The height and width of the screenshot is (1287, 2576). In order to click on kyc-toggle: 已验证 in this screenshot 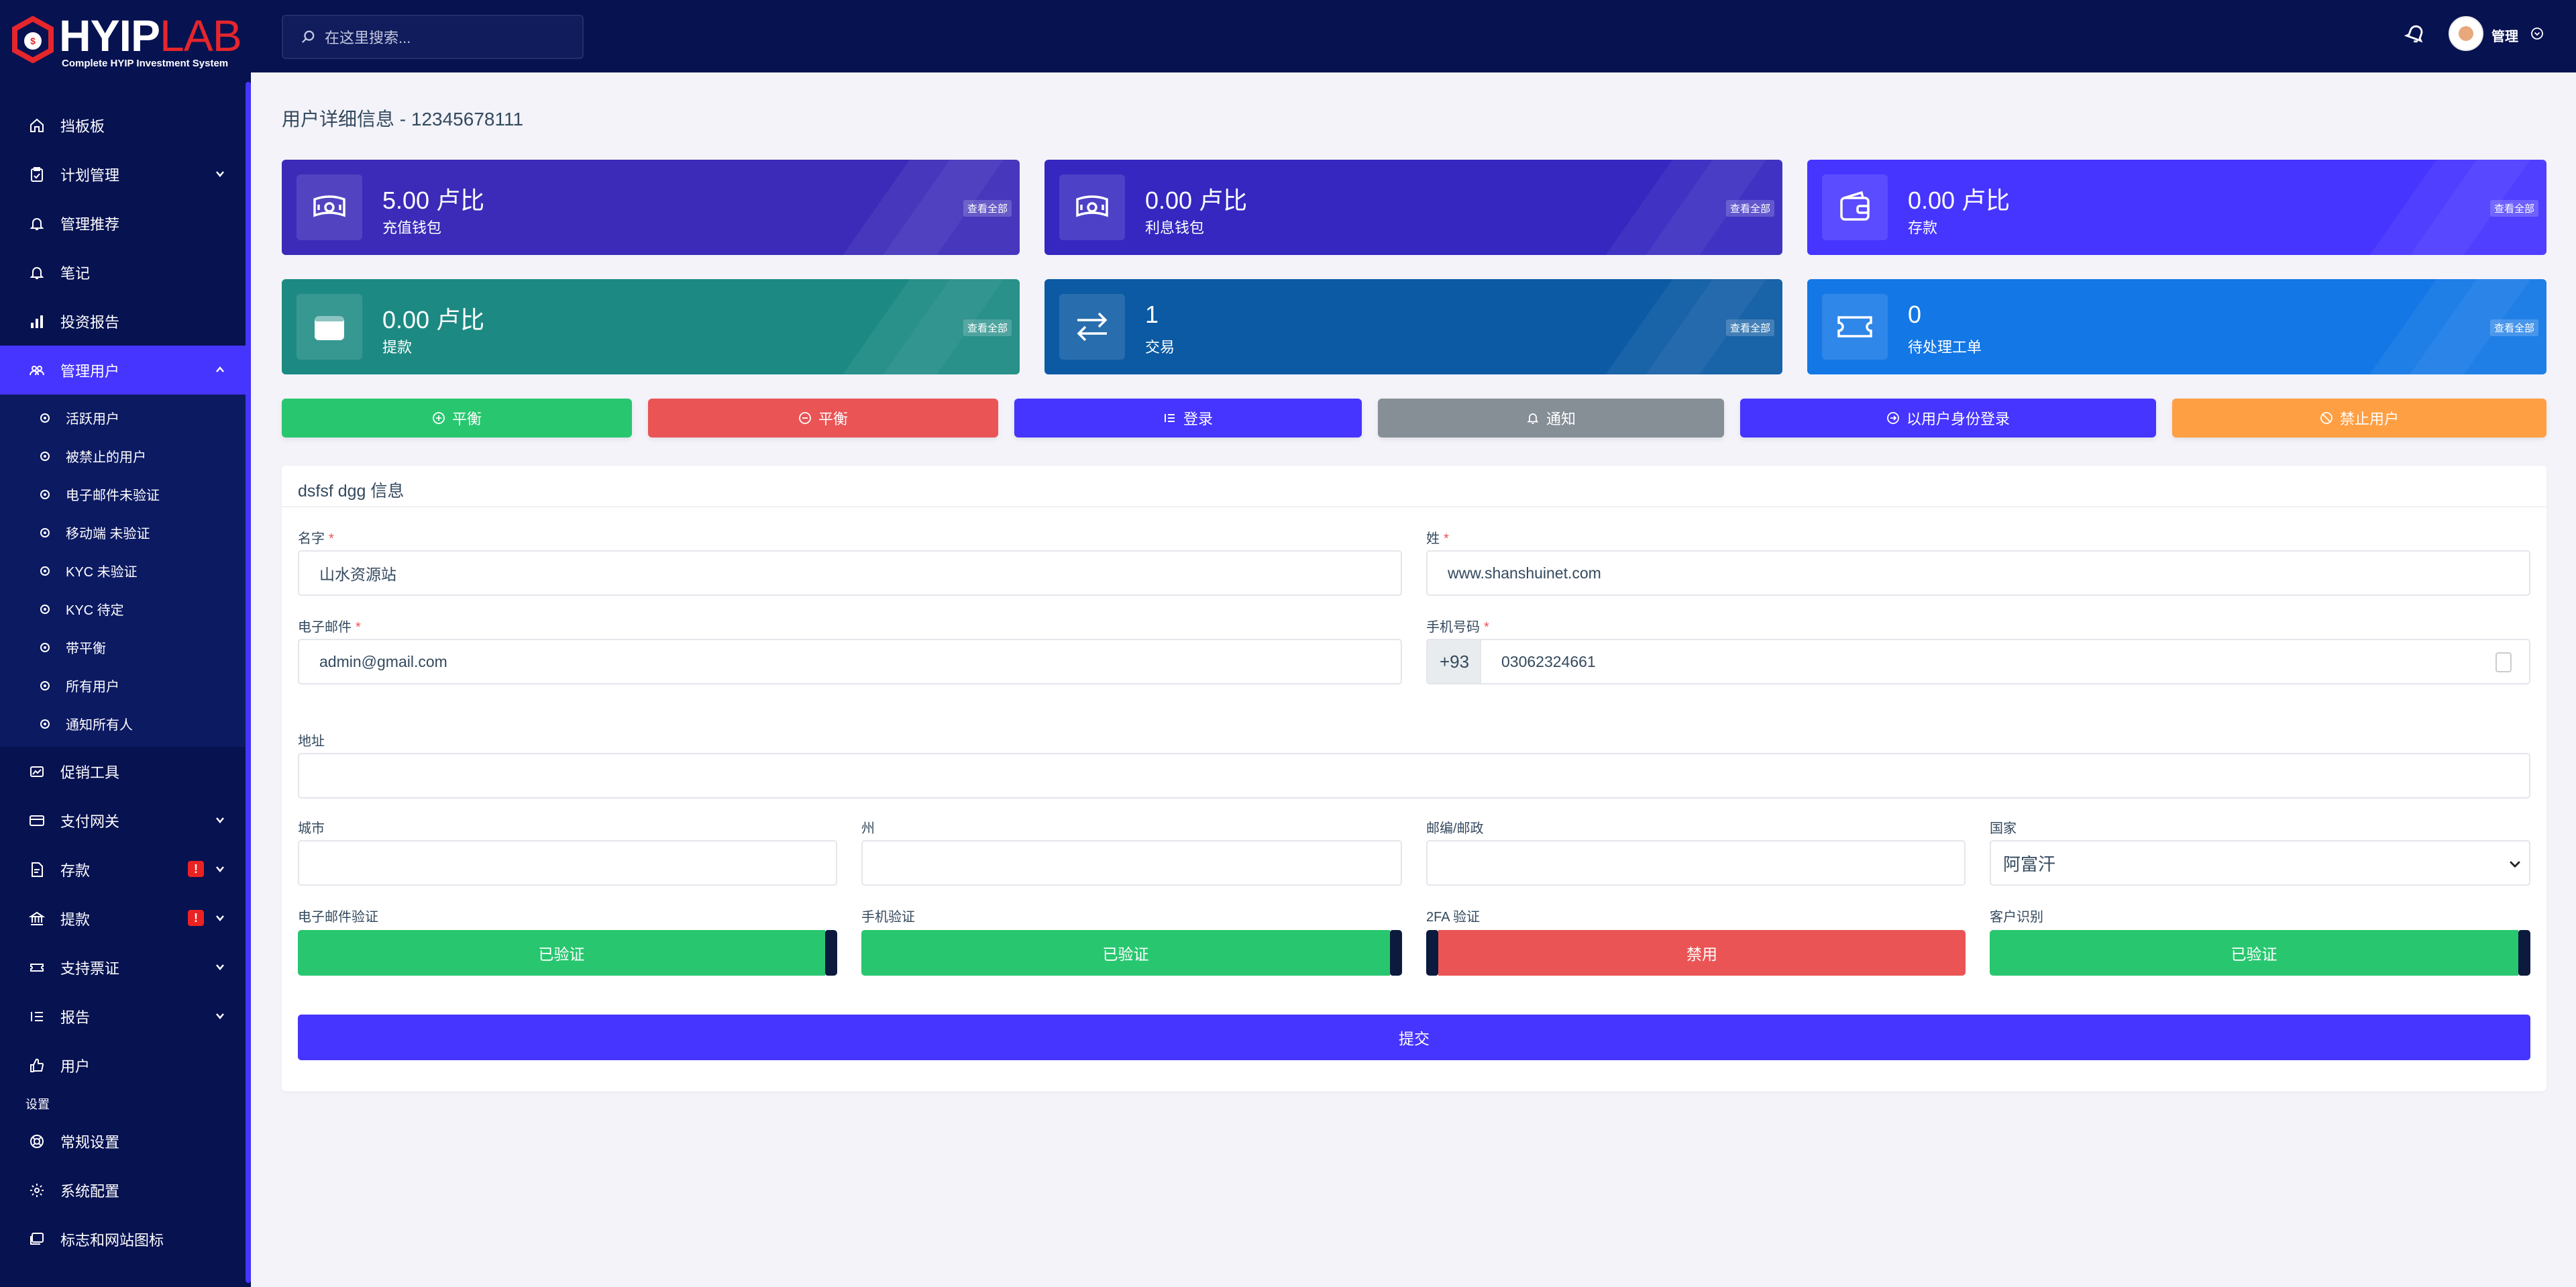, I will do `click(2260, 953)`.